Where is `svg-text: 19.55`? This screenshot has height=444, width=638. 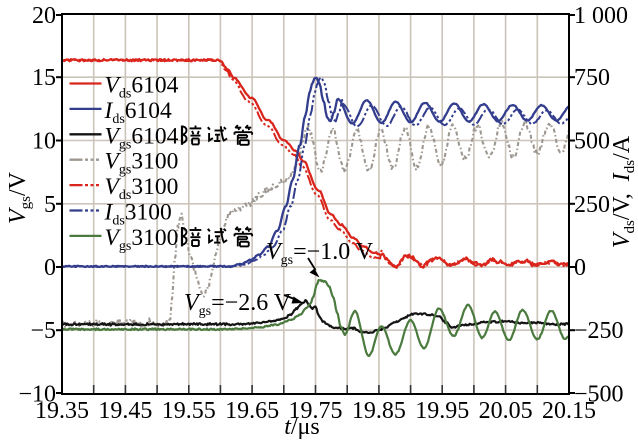
svg-text: 19.55 is located at coordinates (189, 411).